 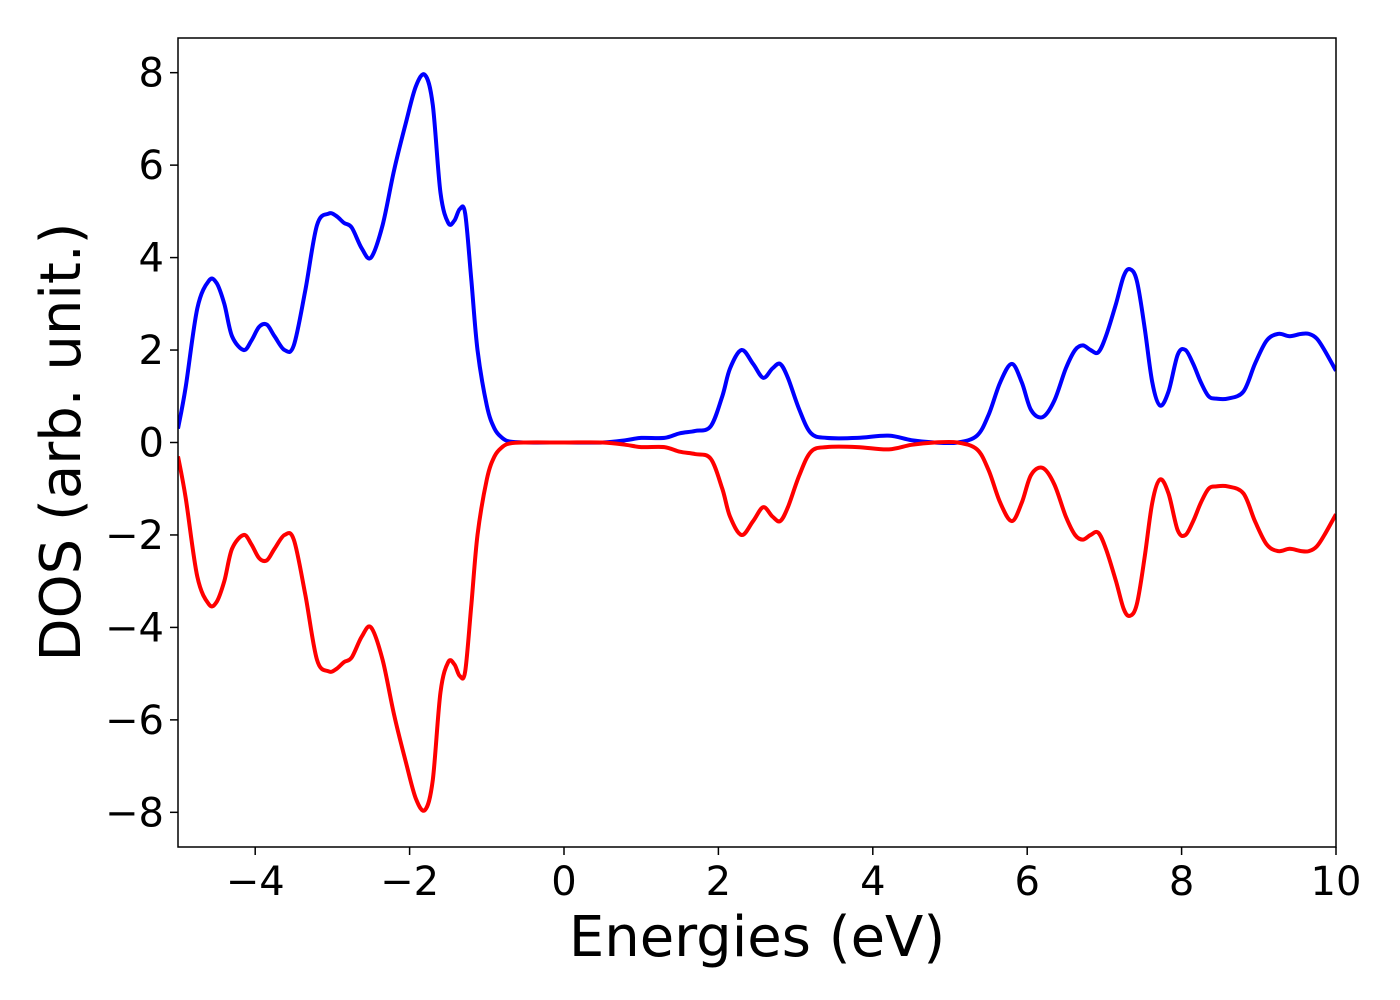 I want to click on x-tick-label: 2, so click(x=718, y=882).